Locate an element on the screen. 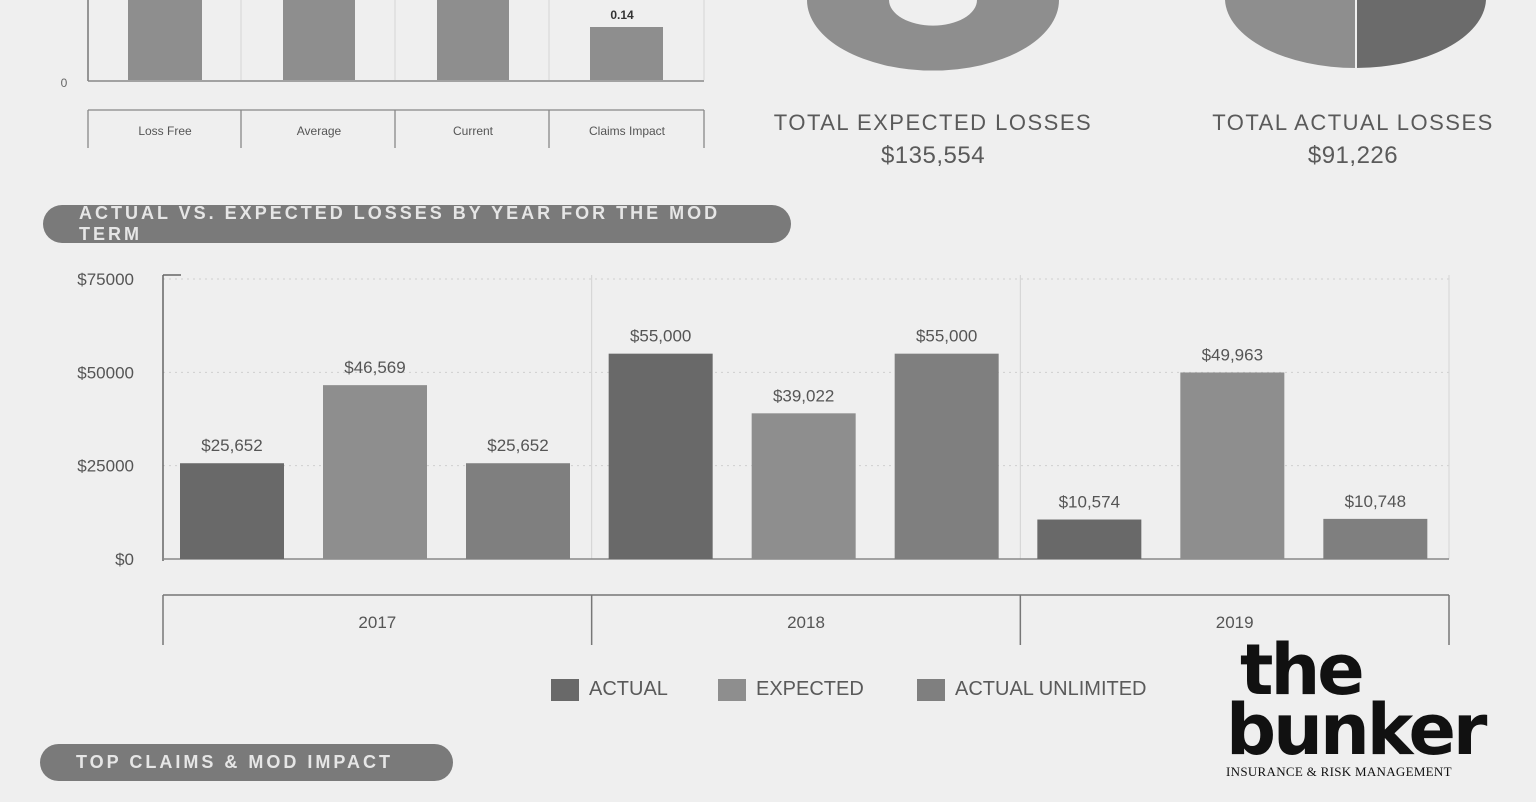  total-actual-losses-value: $91,226 is located at coordinates (1353, 155).